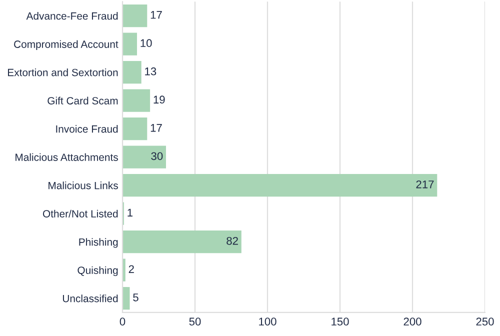 The width and height of the screenshot is (500, 336). Describe the element at coordinates (67, 157) in the screenshot. I see `y-tick-label: Malicious Attachments` at that location.